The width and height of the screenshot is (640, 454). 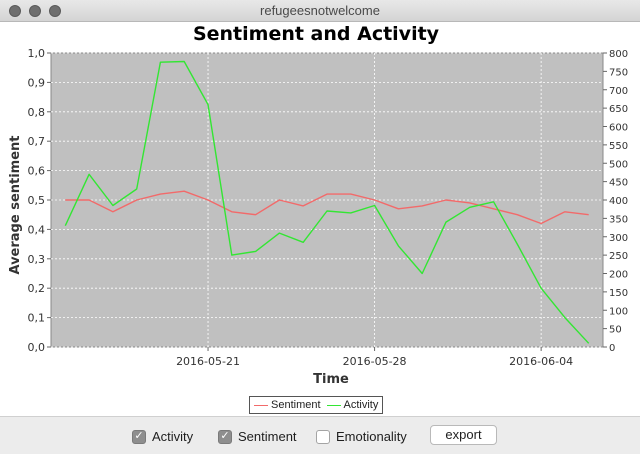 What do you see at coordinates (618, 219) in the screenshot?
I see `right-tick-label: 350` at bounding box center [618, 219].